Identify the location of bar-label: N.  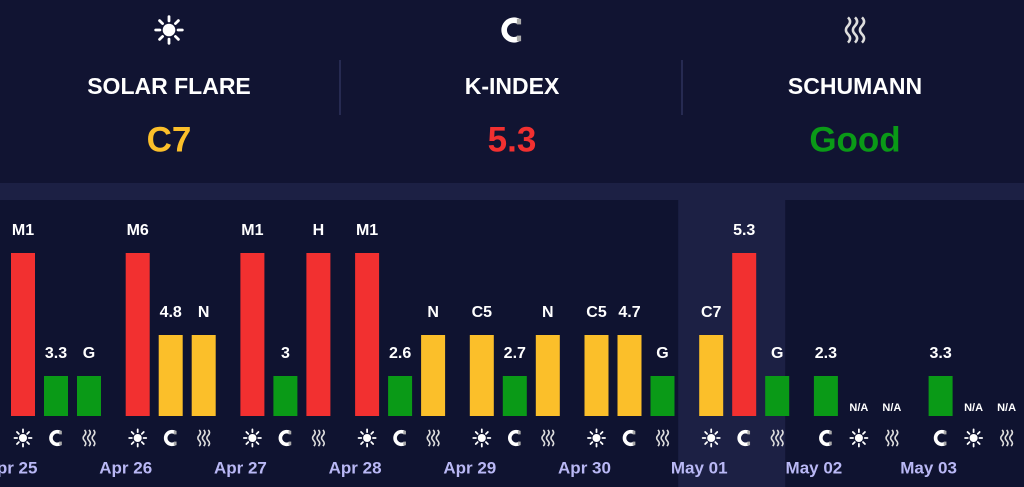
(433, 312).